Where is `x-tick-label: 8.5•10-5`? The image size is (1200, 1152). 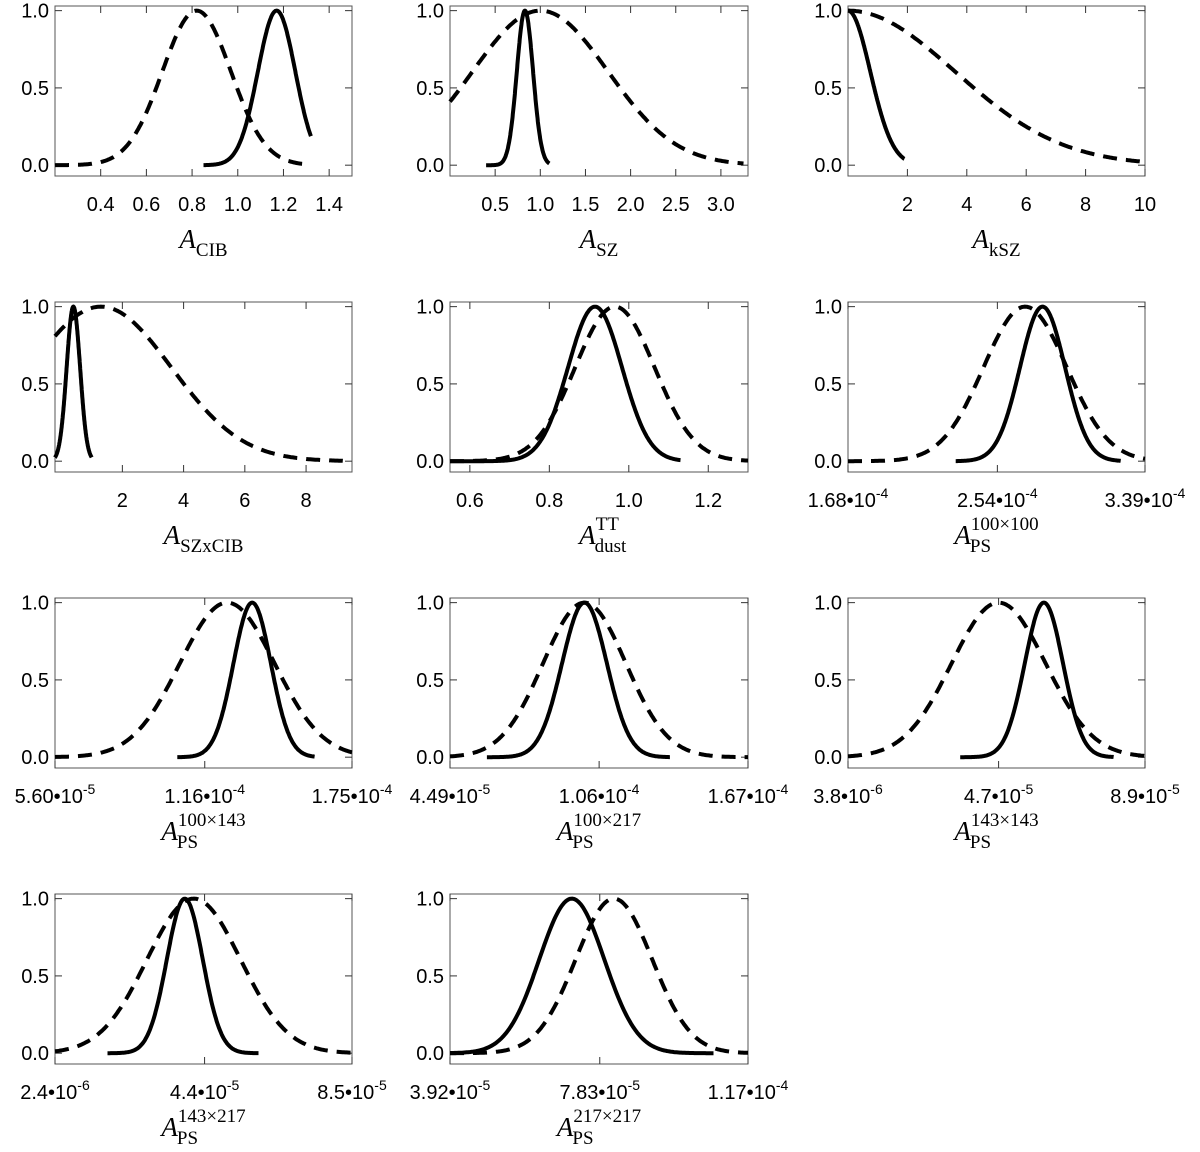
x-tick-label: 8.5•10-5 is located at coordinates (352, 1090).